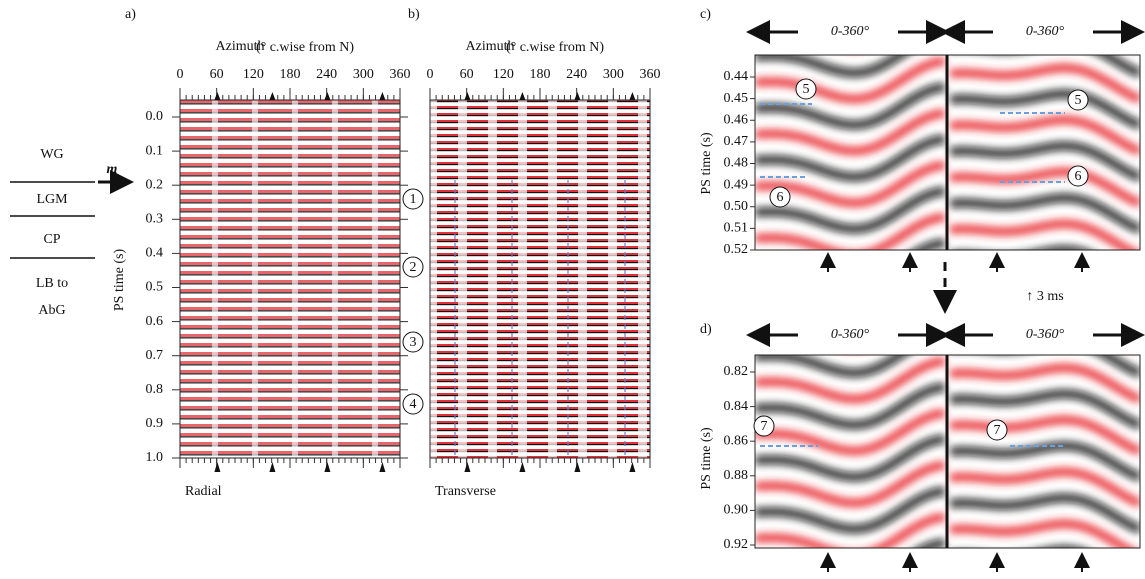 Image resolution: width=1145 pixels, height=579 pixels. Describe the element at coordinates (155, 219) in the screenshot. I see `y-tick-label: 0.3` at that location.